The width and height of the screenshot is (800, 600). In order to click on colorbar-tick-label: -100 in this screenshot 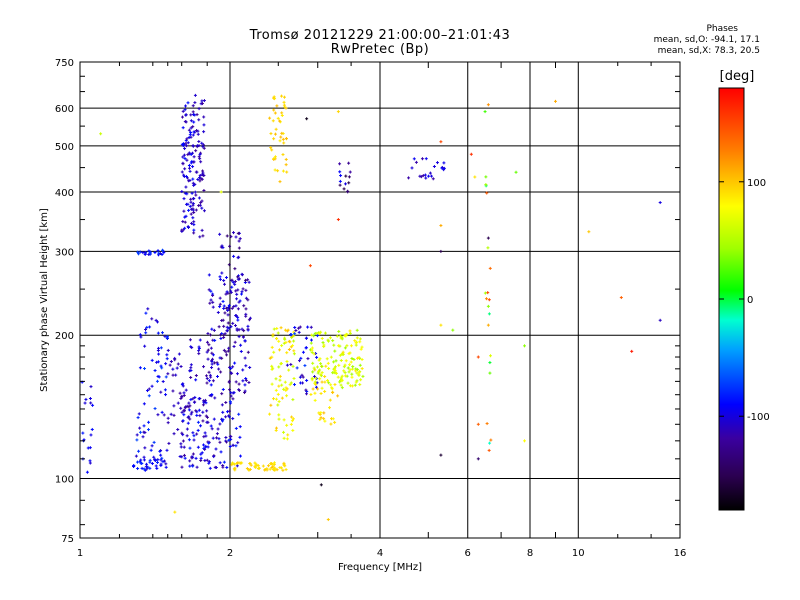, I will do `click(758, 417)`.